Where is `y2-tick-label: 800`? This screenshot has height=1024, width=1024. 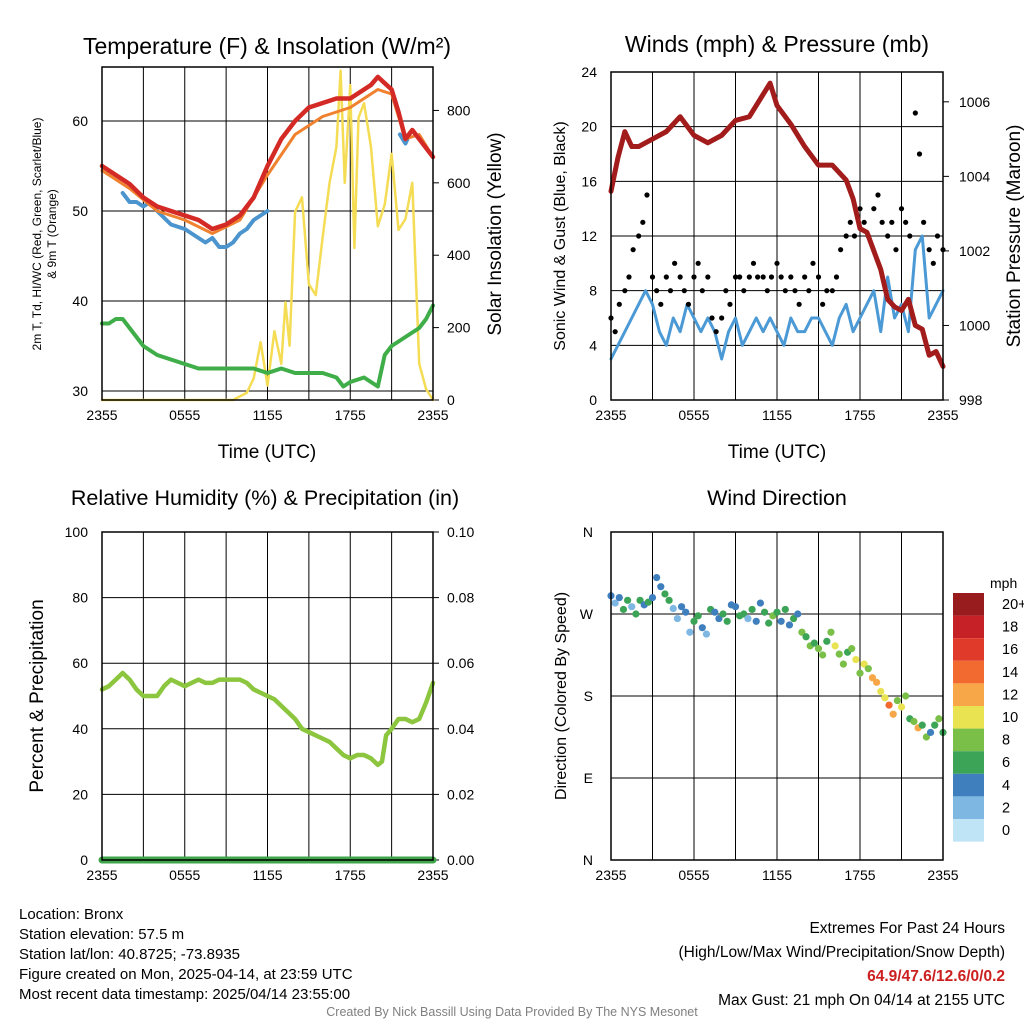 y2-tick-label: 800 is located at coordinates (459, 110).